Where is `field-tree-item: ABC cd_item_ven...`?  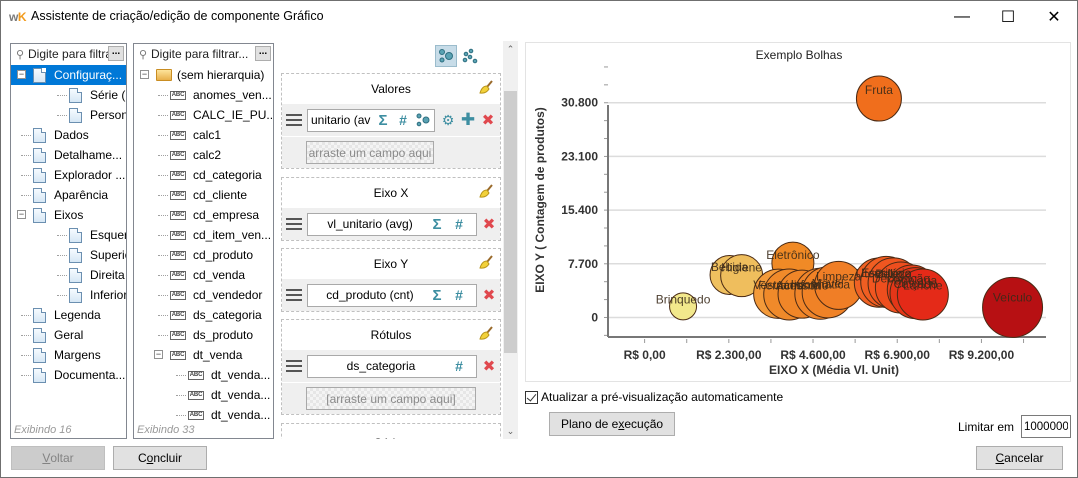
field-tree-item: ABC cd_item_ven... is located at coordinates (203, 235).